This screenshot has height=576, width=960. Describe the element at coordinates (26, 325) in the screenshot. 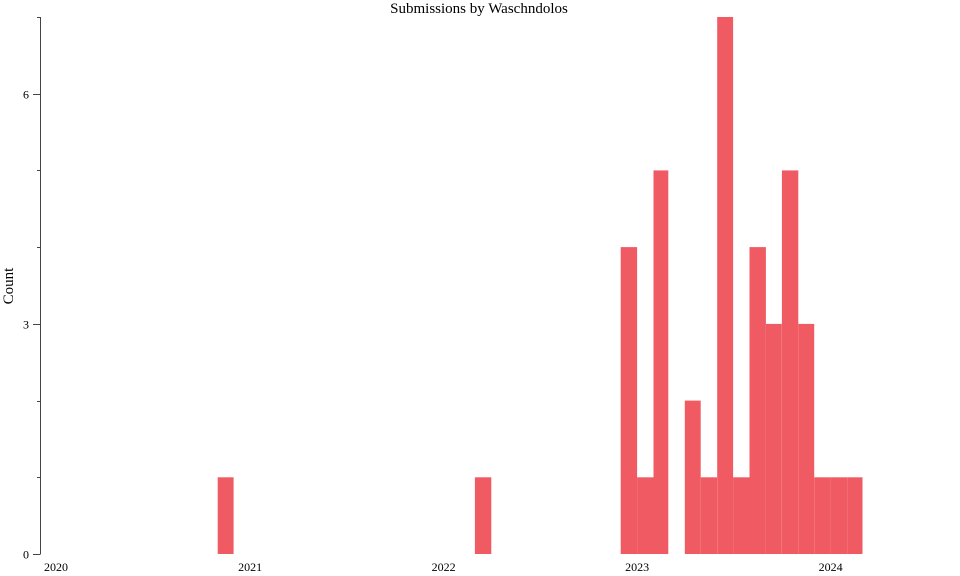

I see `y-tick-label: 3` at that location.